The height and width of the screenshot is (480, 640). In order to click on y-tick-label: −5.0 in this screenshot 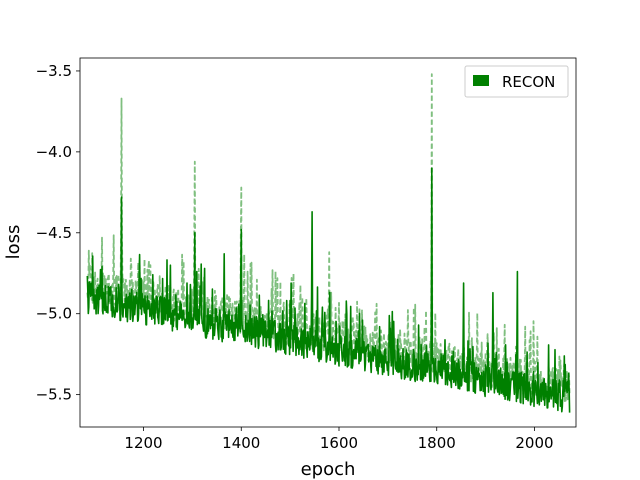, I will do `click(54, 314)`.